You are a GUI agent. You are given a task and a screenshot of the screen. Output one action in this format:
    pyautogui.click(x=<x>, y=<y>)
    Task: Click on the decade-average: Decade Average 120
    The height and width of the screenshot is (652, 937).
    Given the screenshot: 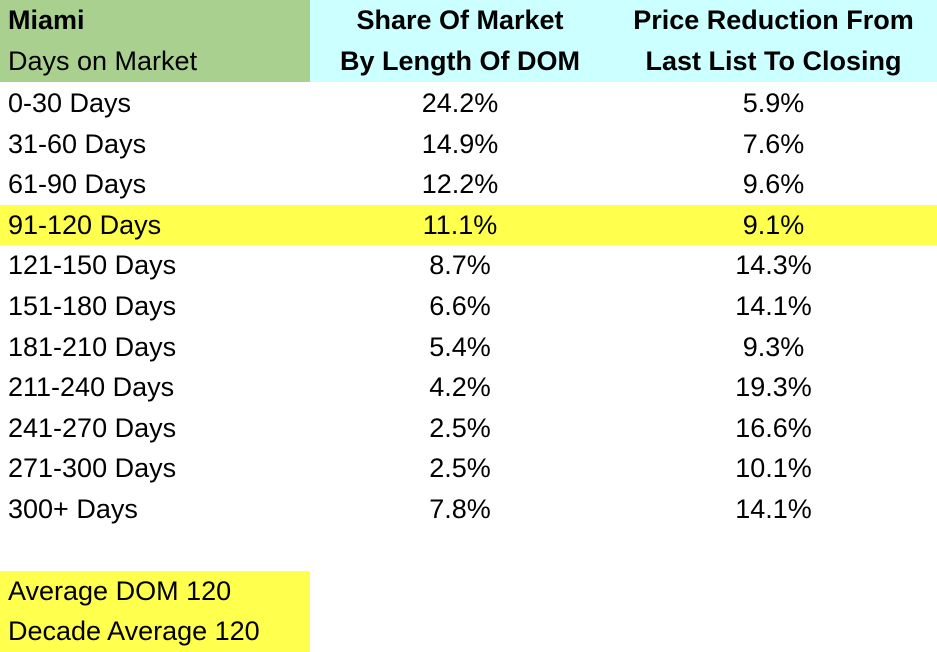 What is the action you would take?
    pyautogui.click(x=134, y=631)
    